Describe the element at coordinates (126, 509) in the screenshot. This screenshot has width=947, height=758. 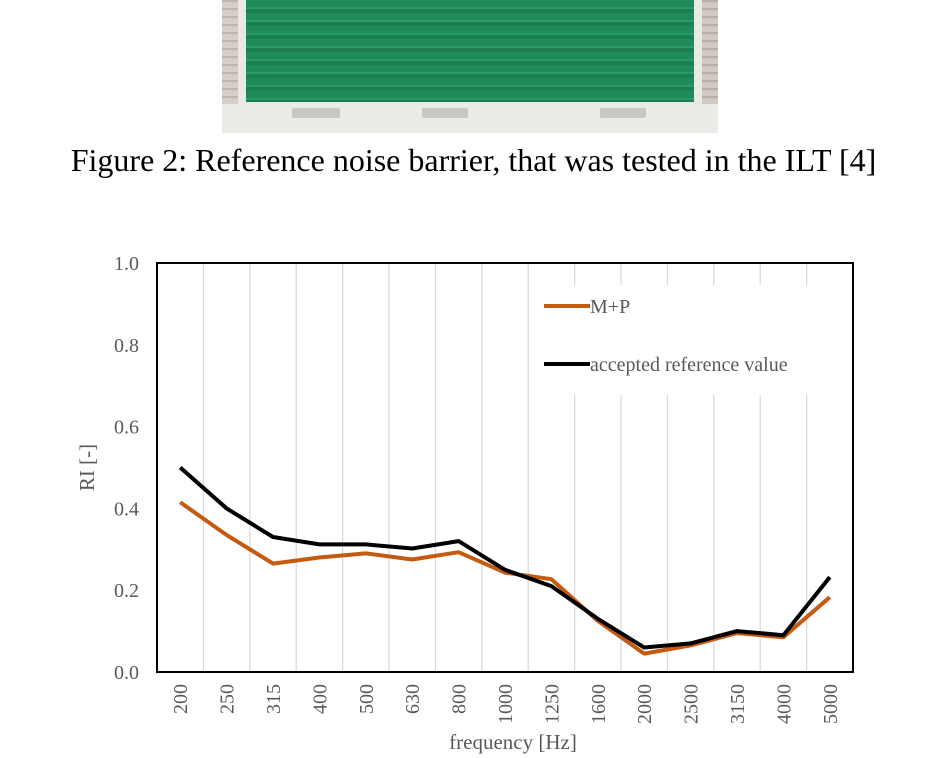
I see `y-tick-label: 0.4` at that location.